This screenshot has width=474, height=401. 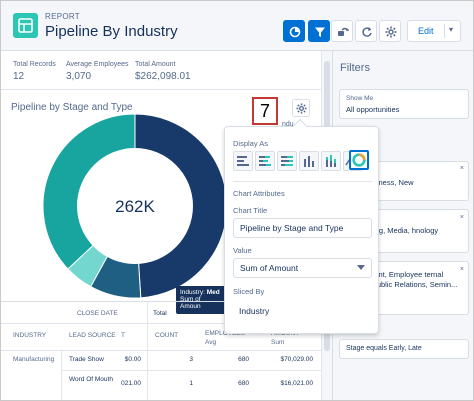 What do you see at coordinates (79, 76) in the screenshot?
I see `summary-value: 3,070` at bounding box center [79, 76].